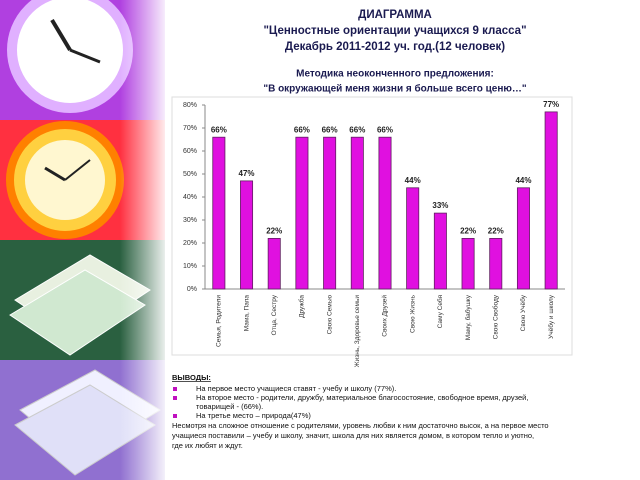  Describe the element at coordinates (551, 316) in the screenshot. I see `x-tick-label: Учёбу и школу` at that location.